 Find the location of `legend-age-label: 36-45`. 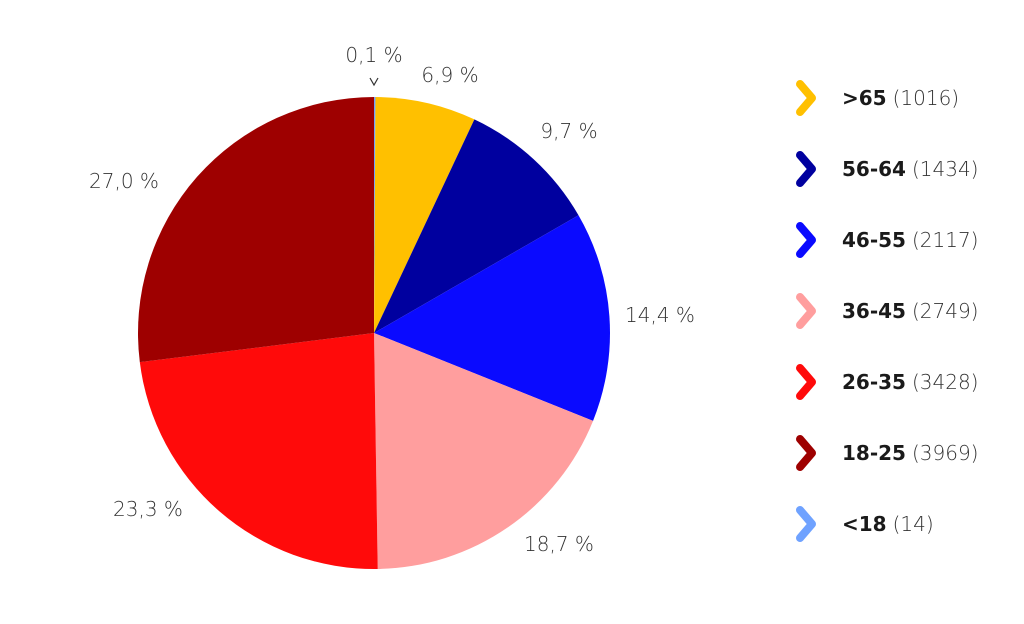

legend-age-label: 36-45 is located at coordinates (874, 311).